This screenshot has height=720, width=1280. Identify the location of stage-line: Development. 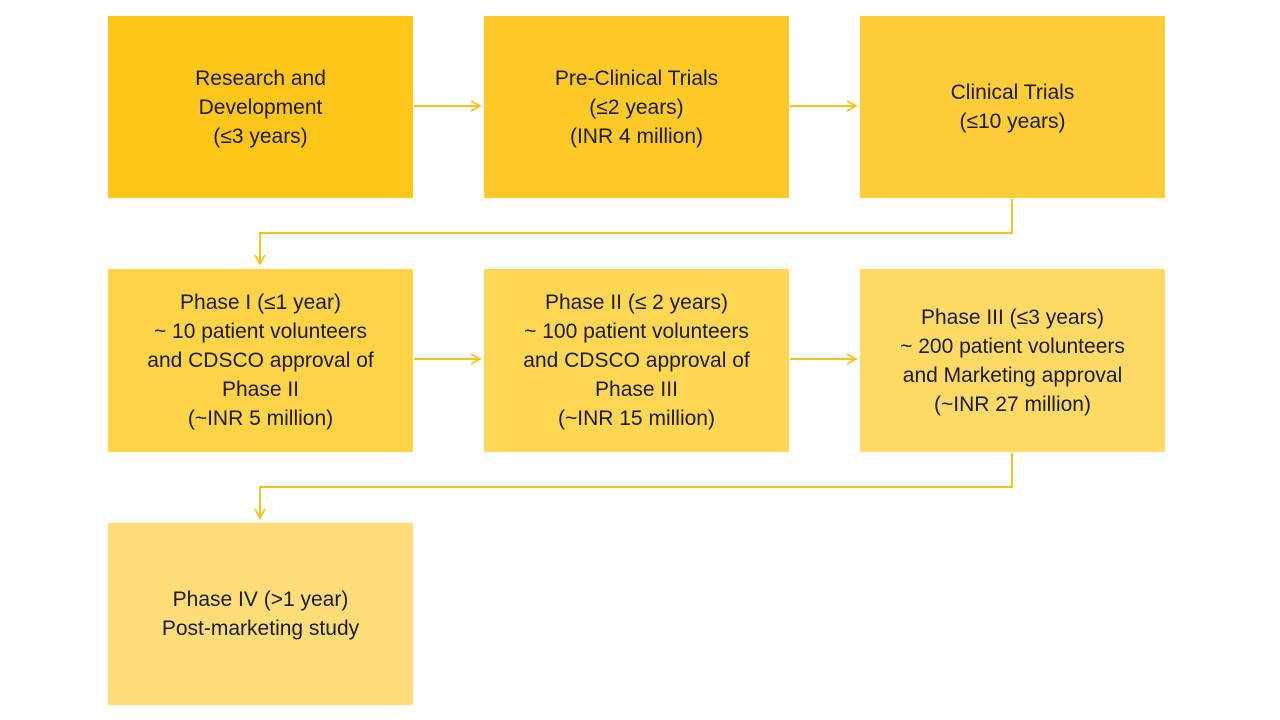
(260, 107).